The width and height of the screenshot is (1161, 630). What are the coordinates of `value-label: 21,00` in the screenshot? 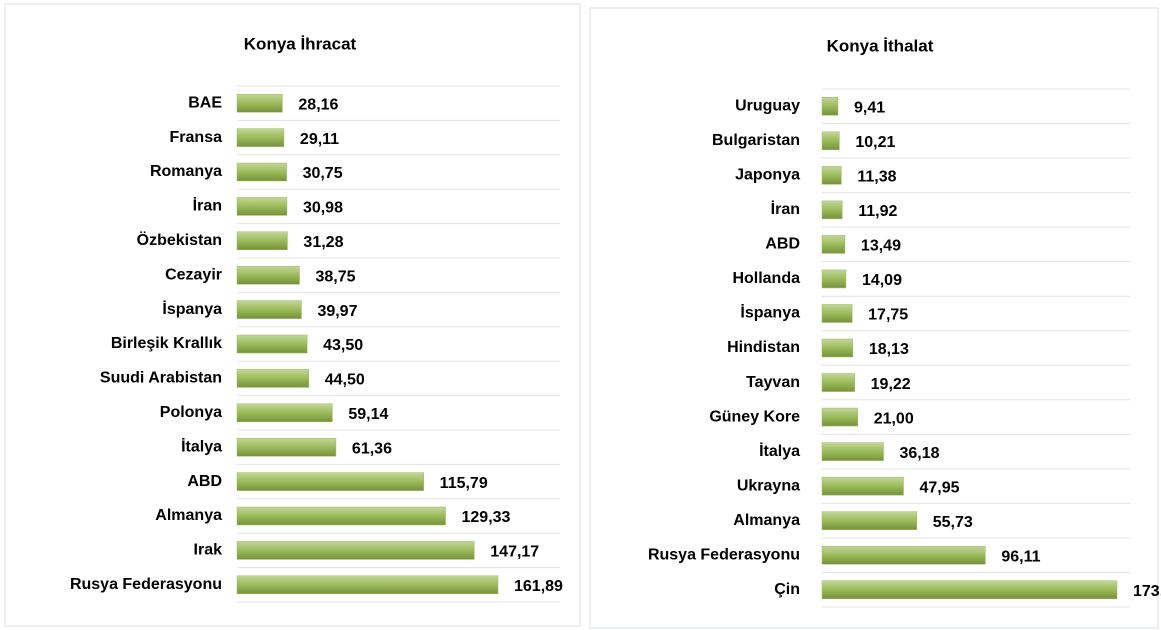 It's located at (894, 418).